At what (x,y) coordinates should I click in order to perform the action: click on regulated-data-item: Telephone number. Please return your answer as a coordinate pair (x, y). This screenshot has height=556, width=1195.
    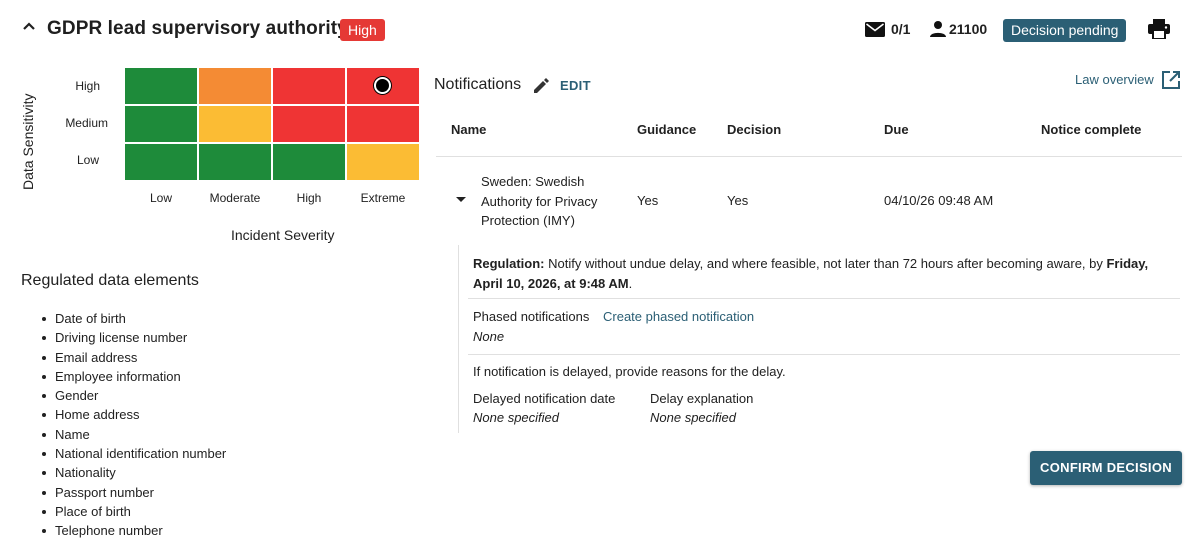
    Looking at the image, I should click on (134, 530).